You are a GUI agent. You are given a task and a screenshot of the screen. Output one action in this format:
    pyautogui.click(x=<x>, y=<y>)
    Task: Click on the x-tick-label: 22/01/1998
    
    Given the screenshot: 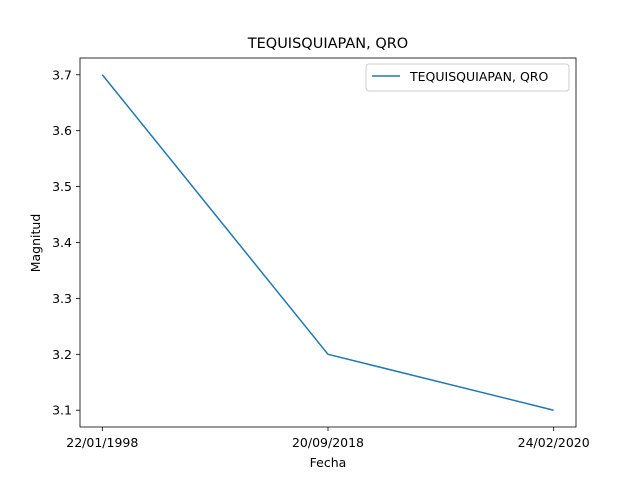 What is the action you would take?
    pyautogui.click(x=102, y=442)
    